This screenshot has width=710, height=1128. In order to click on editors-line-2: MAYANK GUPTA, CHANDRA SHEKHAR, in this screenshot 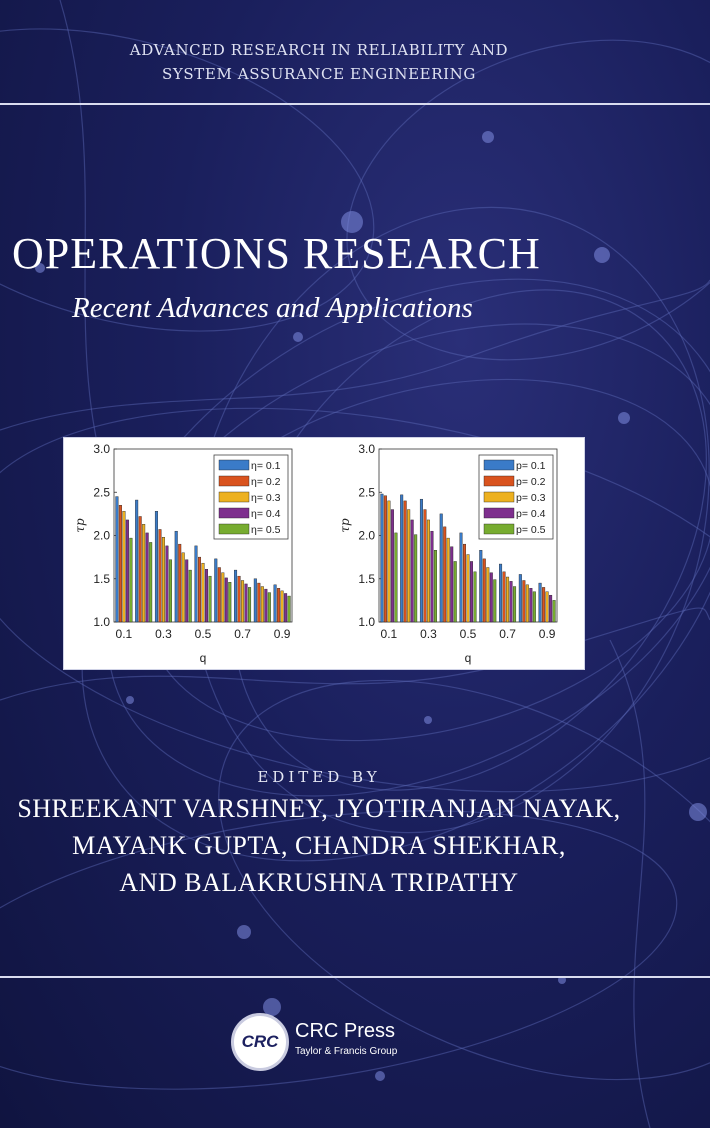, I will do `click(319, 845)`.